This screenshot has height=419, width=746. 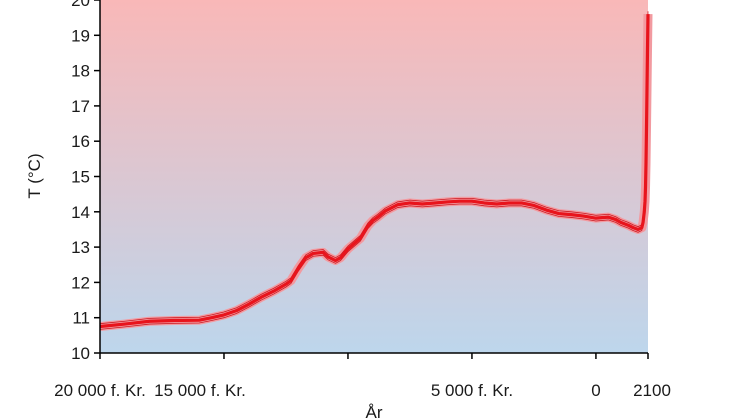 What do you see at coordinates (80, 71) in the screenshot?
I see `y-tick-label: 18` at bounding box center [80, 71].